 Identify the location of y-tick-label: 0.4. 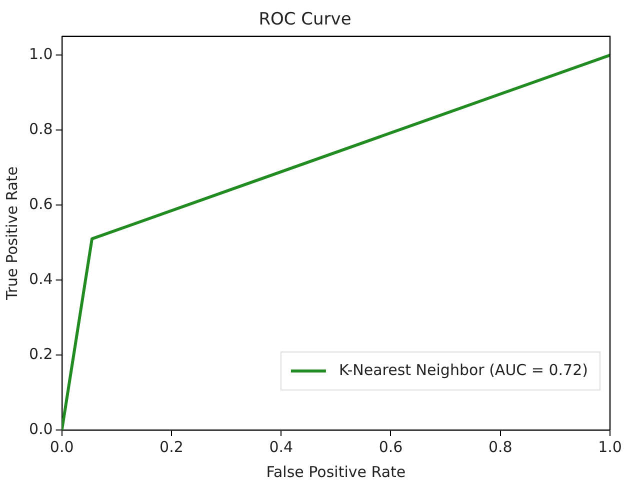
(40, 279).